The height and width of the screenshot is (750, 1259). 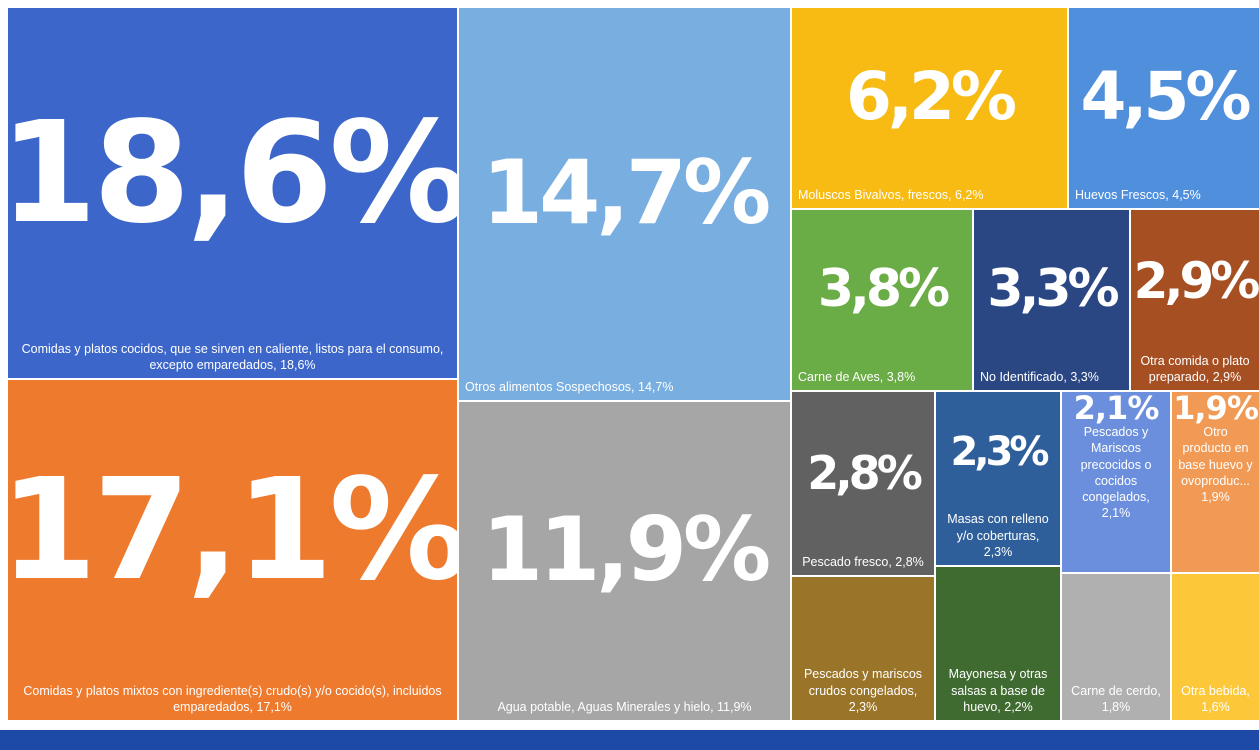 I want to click on value-label: 3,3%, so click(x=1053, y=289).